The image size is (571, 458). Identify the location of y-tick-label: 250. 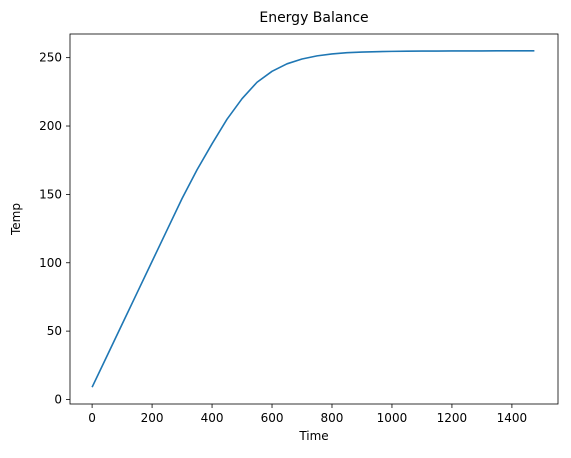
(50, 58).